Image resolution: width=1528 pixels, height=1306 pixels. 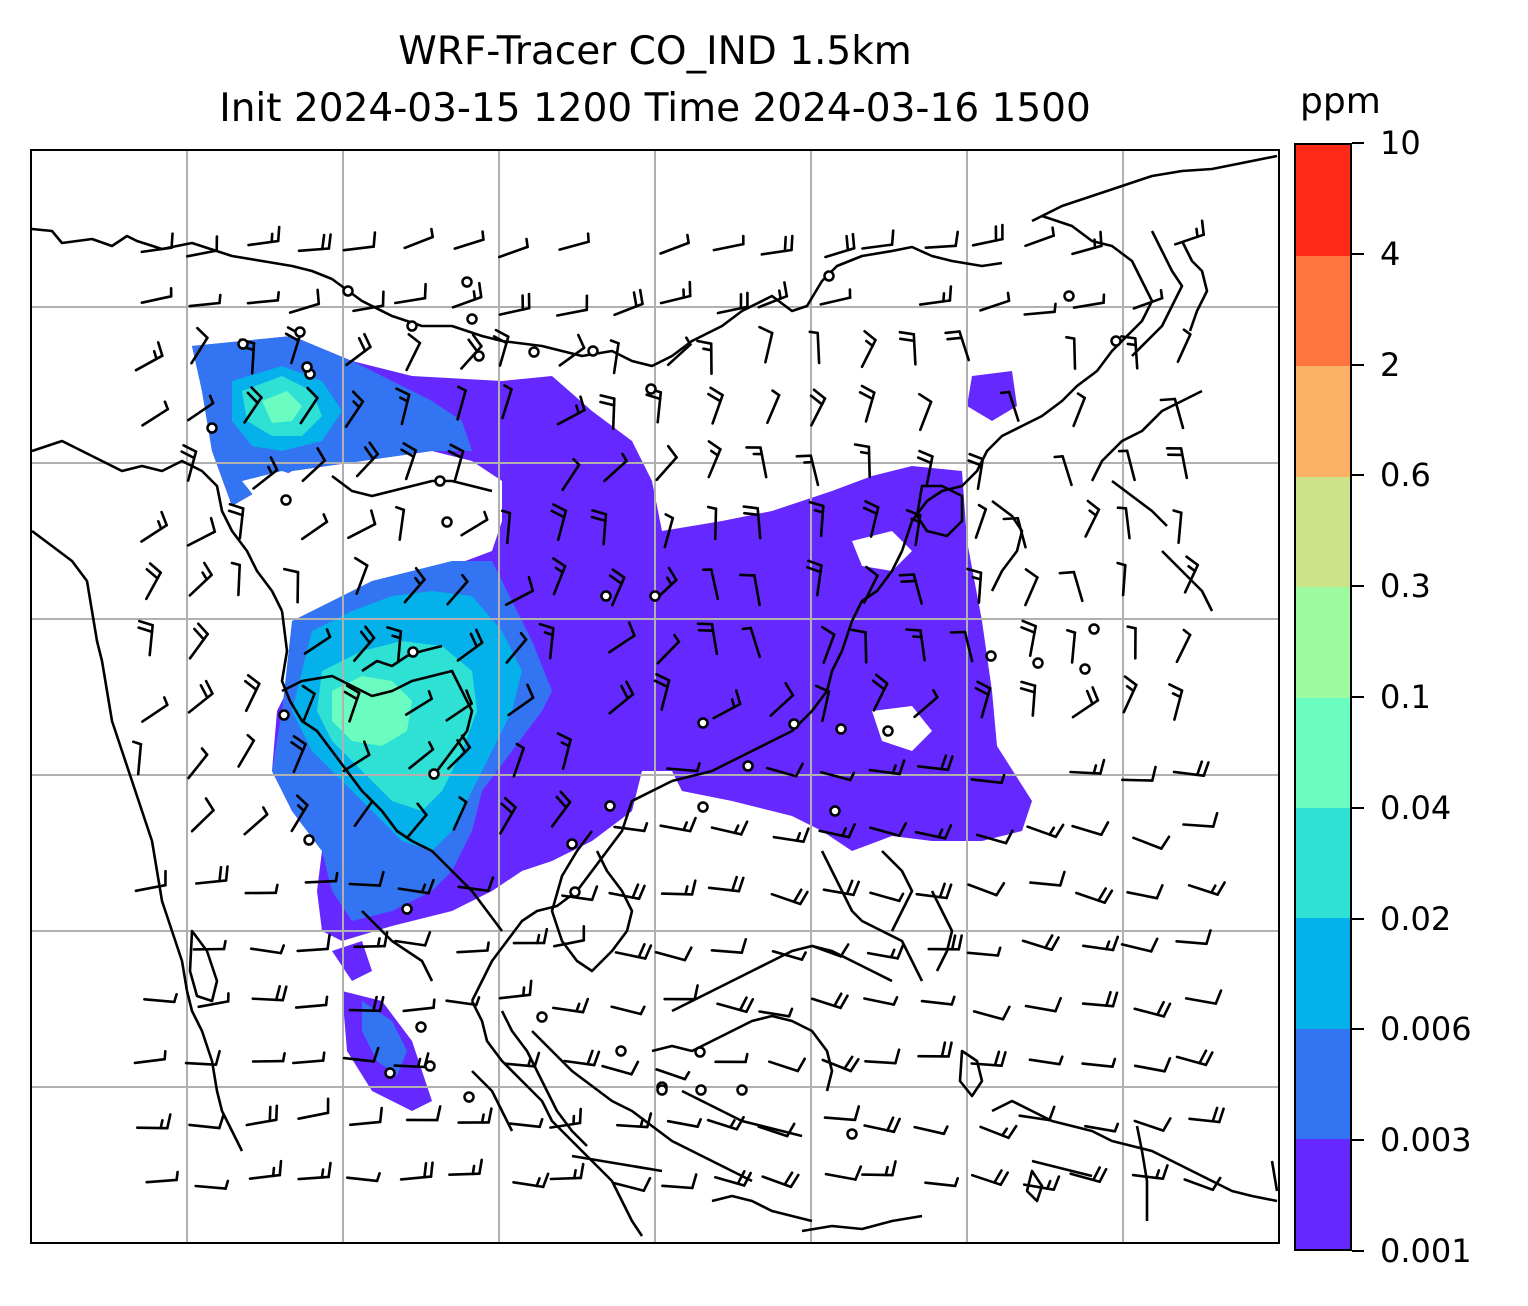 I want to click on colorbar-tick-label: 0.003, so click(x=1426, y=1140).